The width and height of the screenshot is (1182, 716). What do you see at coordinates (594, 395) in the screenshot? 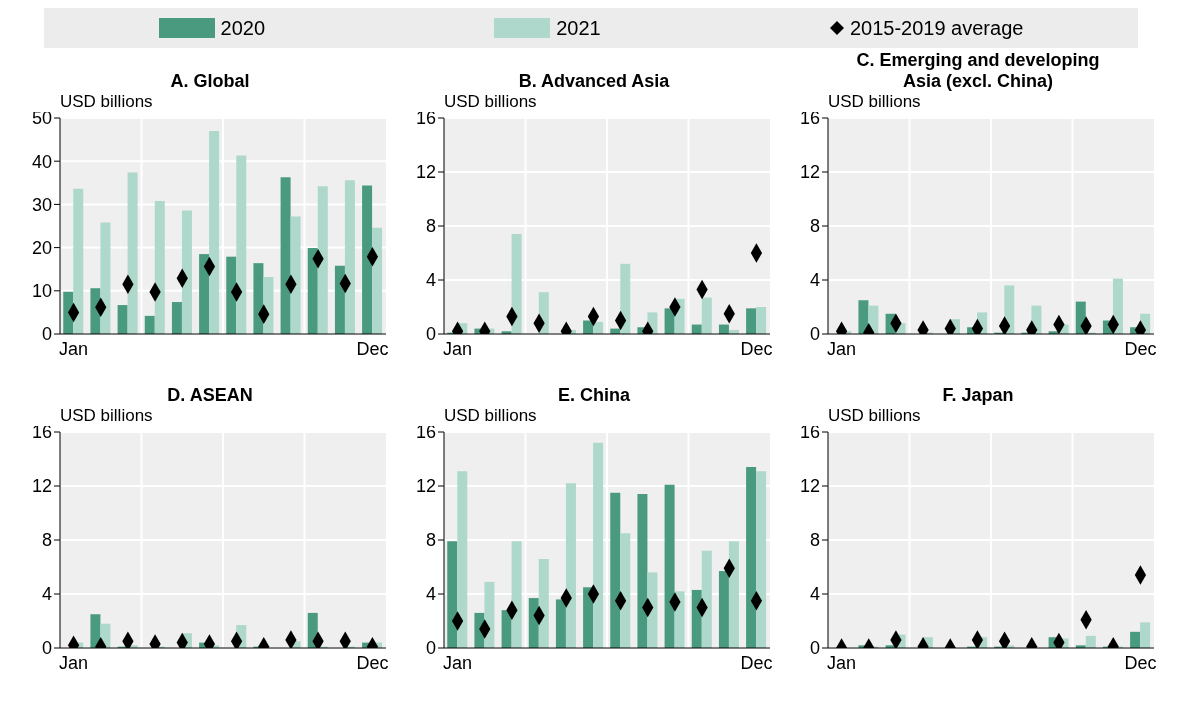
I see `chart-title: E. China` at bounding box center [594, 395].